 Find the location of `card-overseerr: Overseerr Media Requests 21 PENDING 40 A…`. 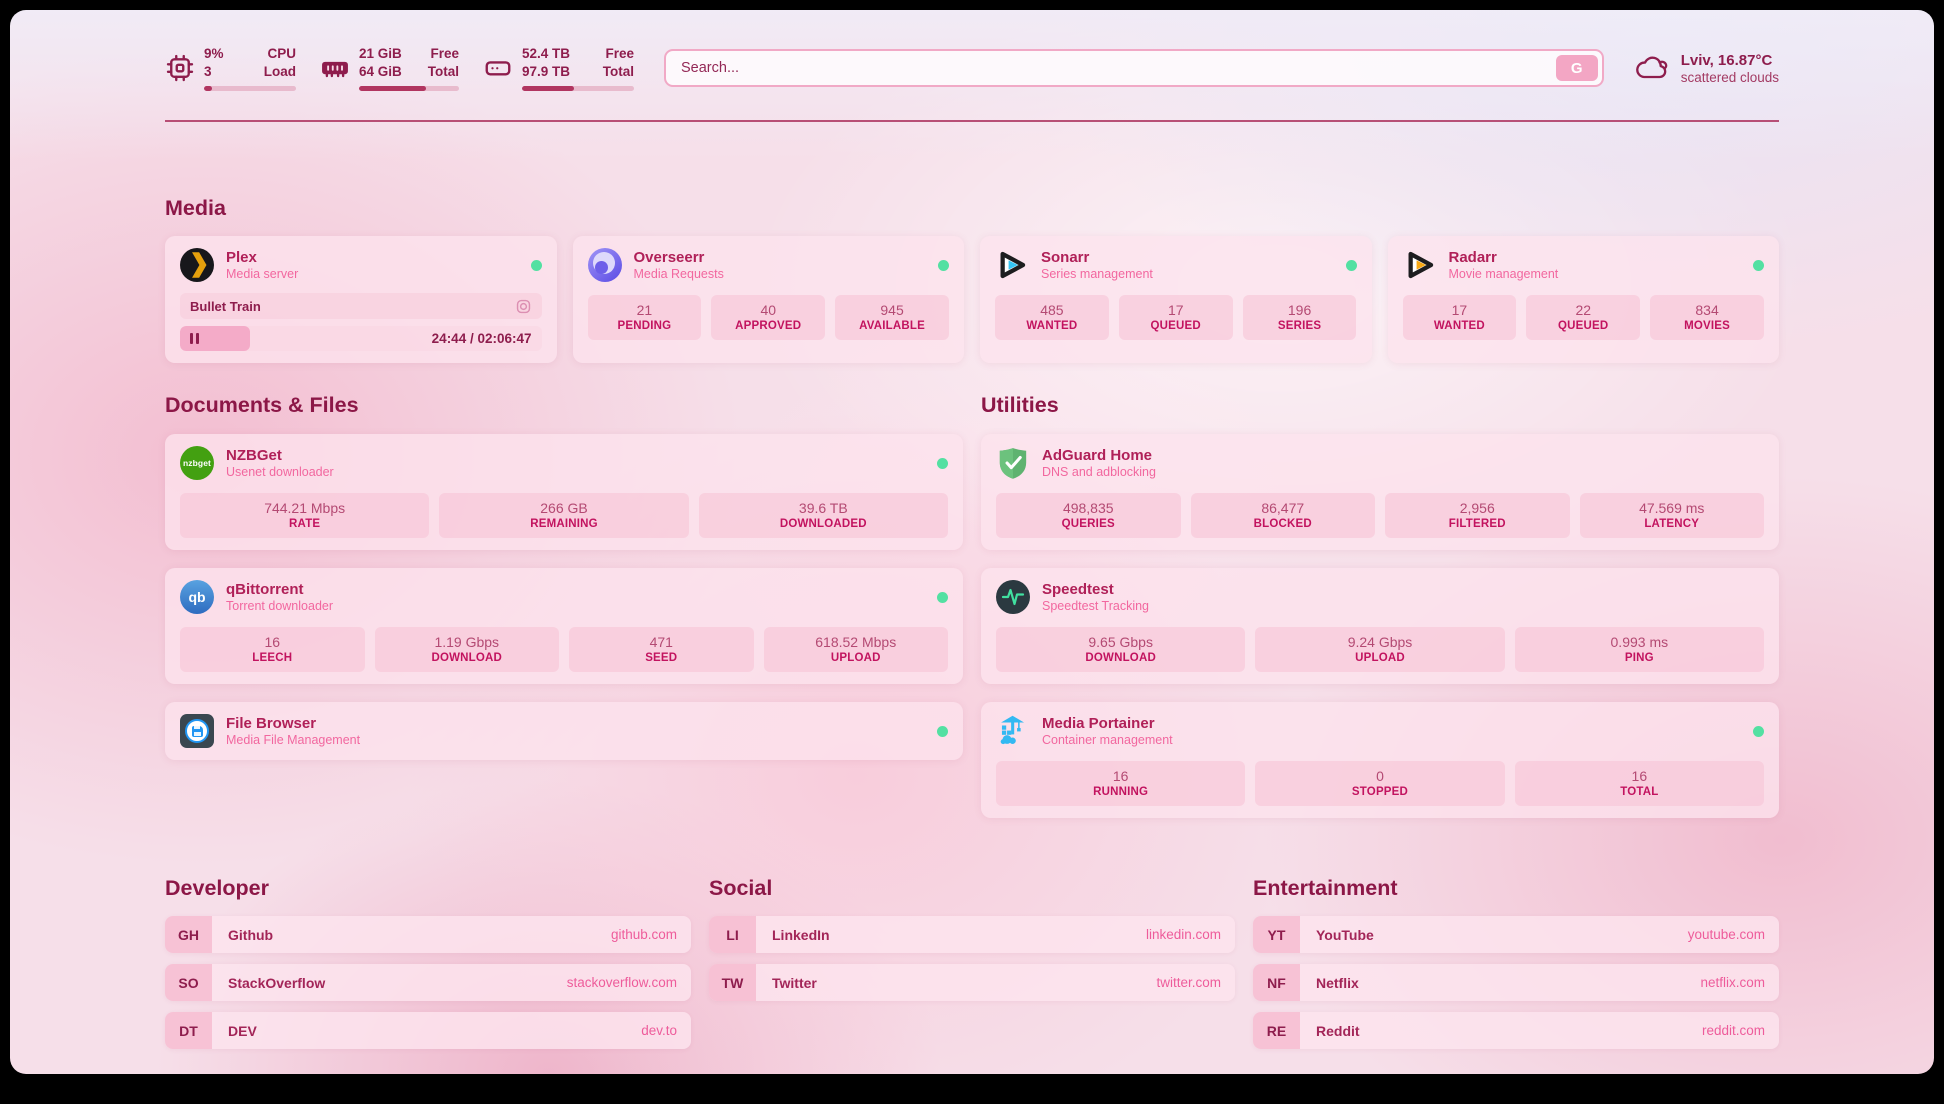

card-overseerr: Overseerr Media Requests 21 PENDING 40 A… is located at coordinates (768, 299).